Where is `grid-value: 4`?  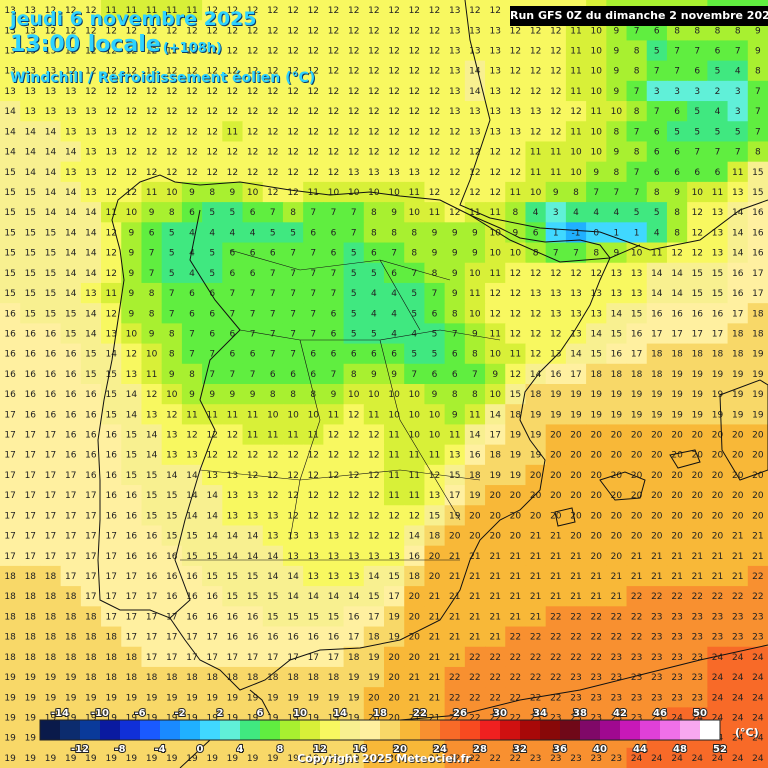 grid-value: 4 is located at coordinates (374, 294).